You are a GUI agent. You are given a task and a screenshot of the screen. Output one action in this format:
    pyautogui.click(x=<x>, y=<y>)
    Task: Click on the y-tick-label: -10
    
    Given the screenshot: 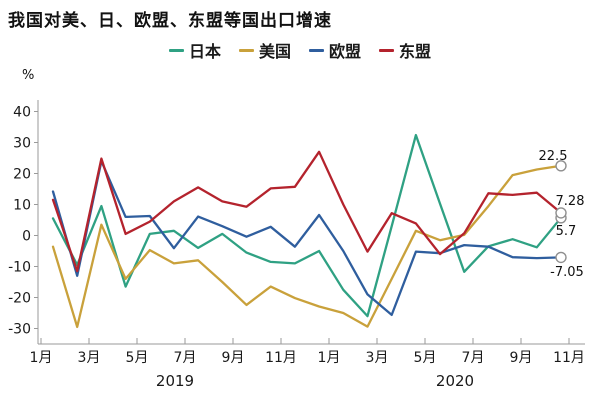 What is the action you would take?
    pyautogui.click(x=19, y=268)
    